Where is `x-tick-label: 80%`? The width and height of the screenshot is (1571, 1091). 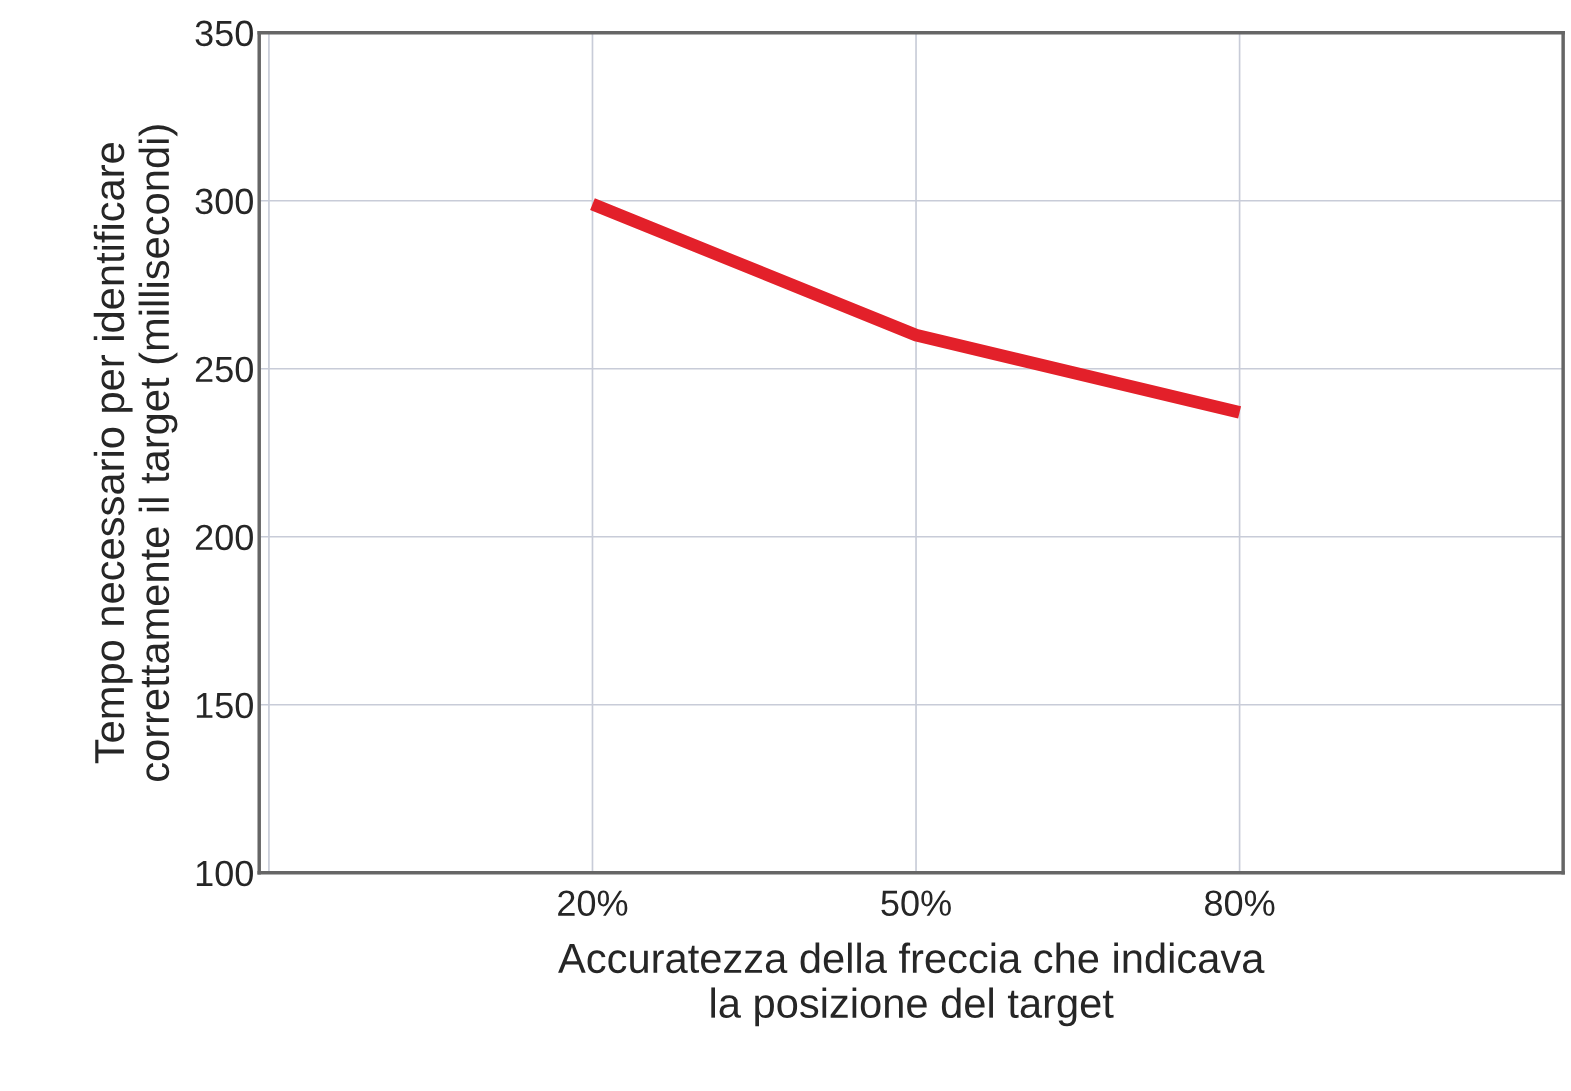
x-tick-label: 80% is located at coordinates (1240, 903).